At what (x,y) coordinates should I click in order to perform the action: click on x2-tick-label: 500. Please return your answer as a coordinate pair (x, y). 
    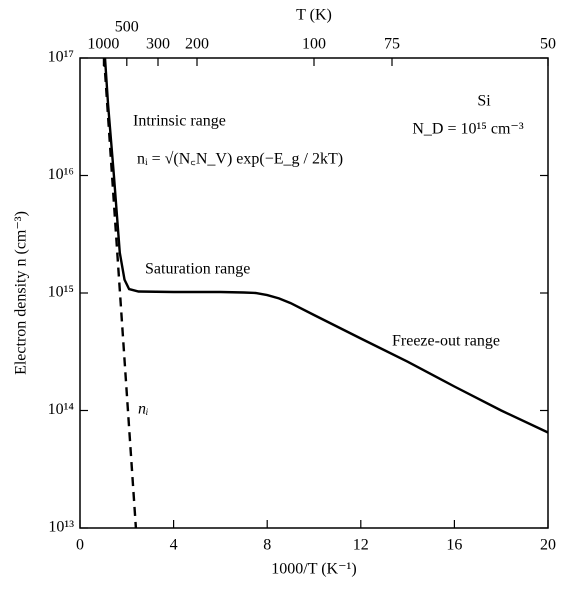
    Looking at the image, I should click on (127, 27).